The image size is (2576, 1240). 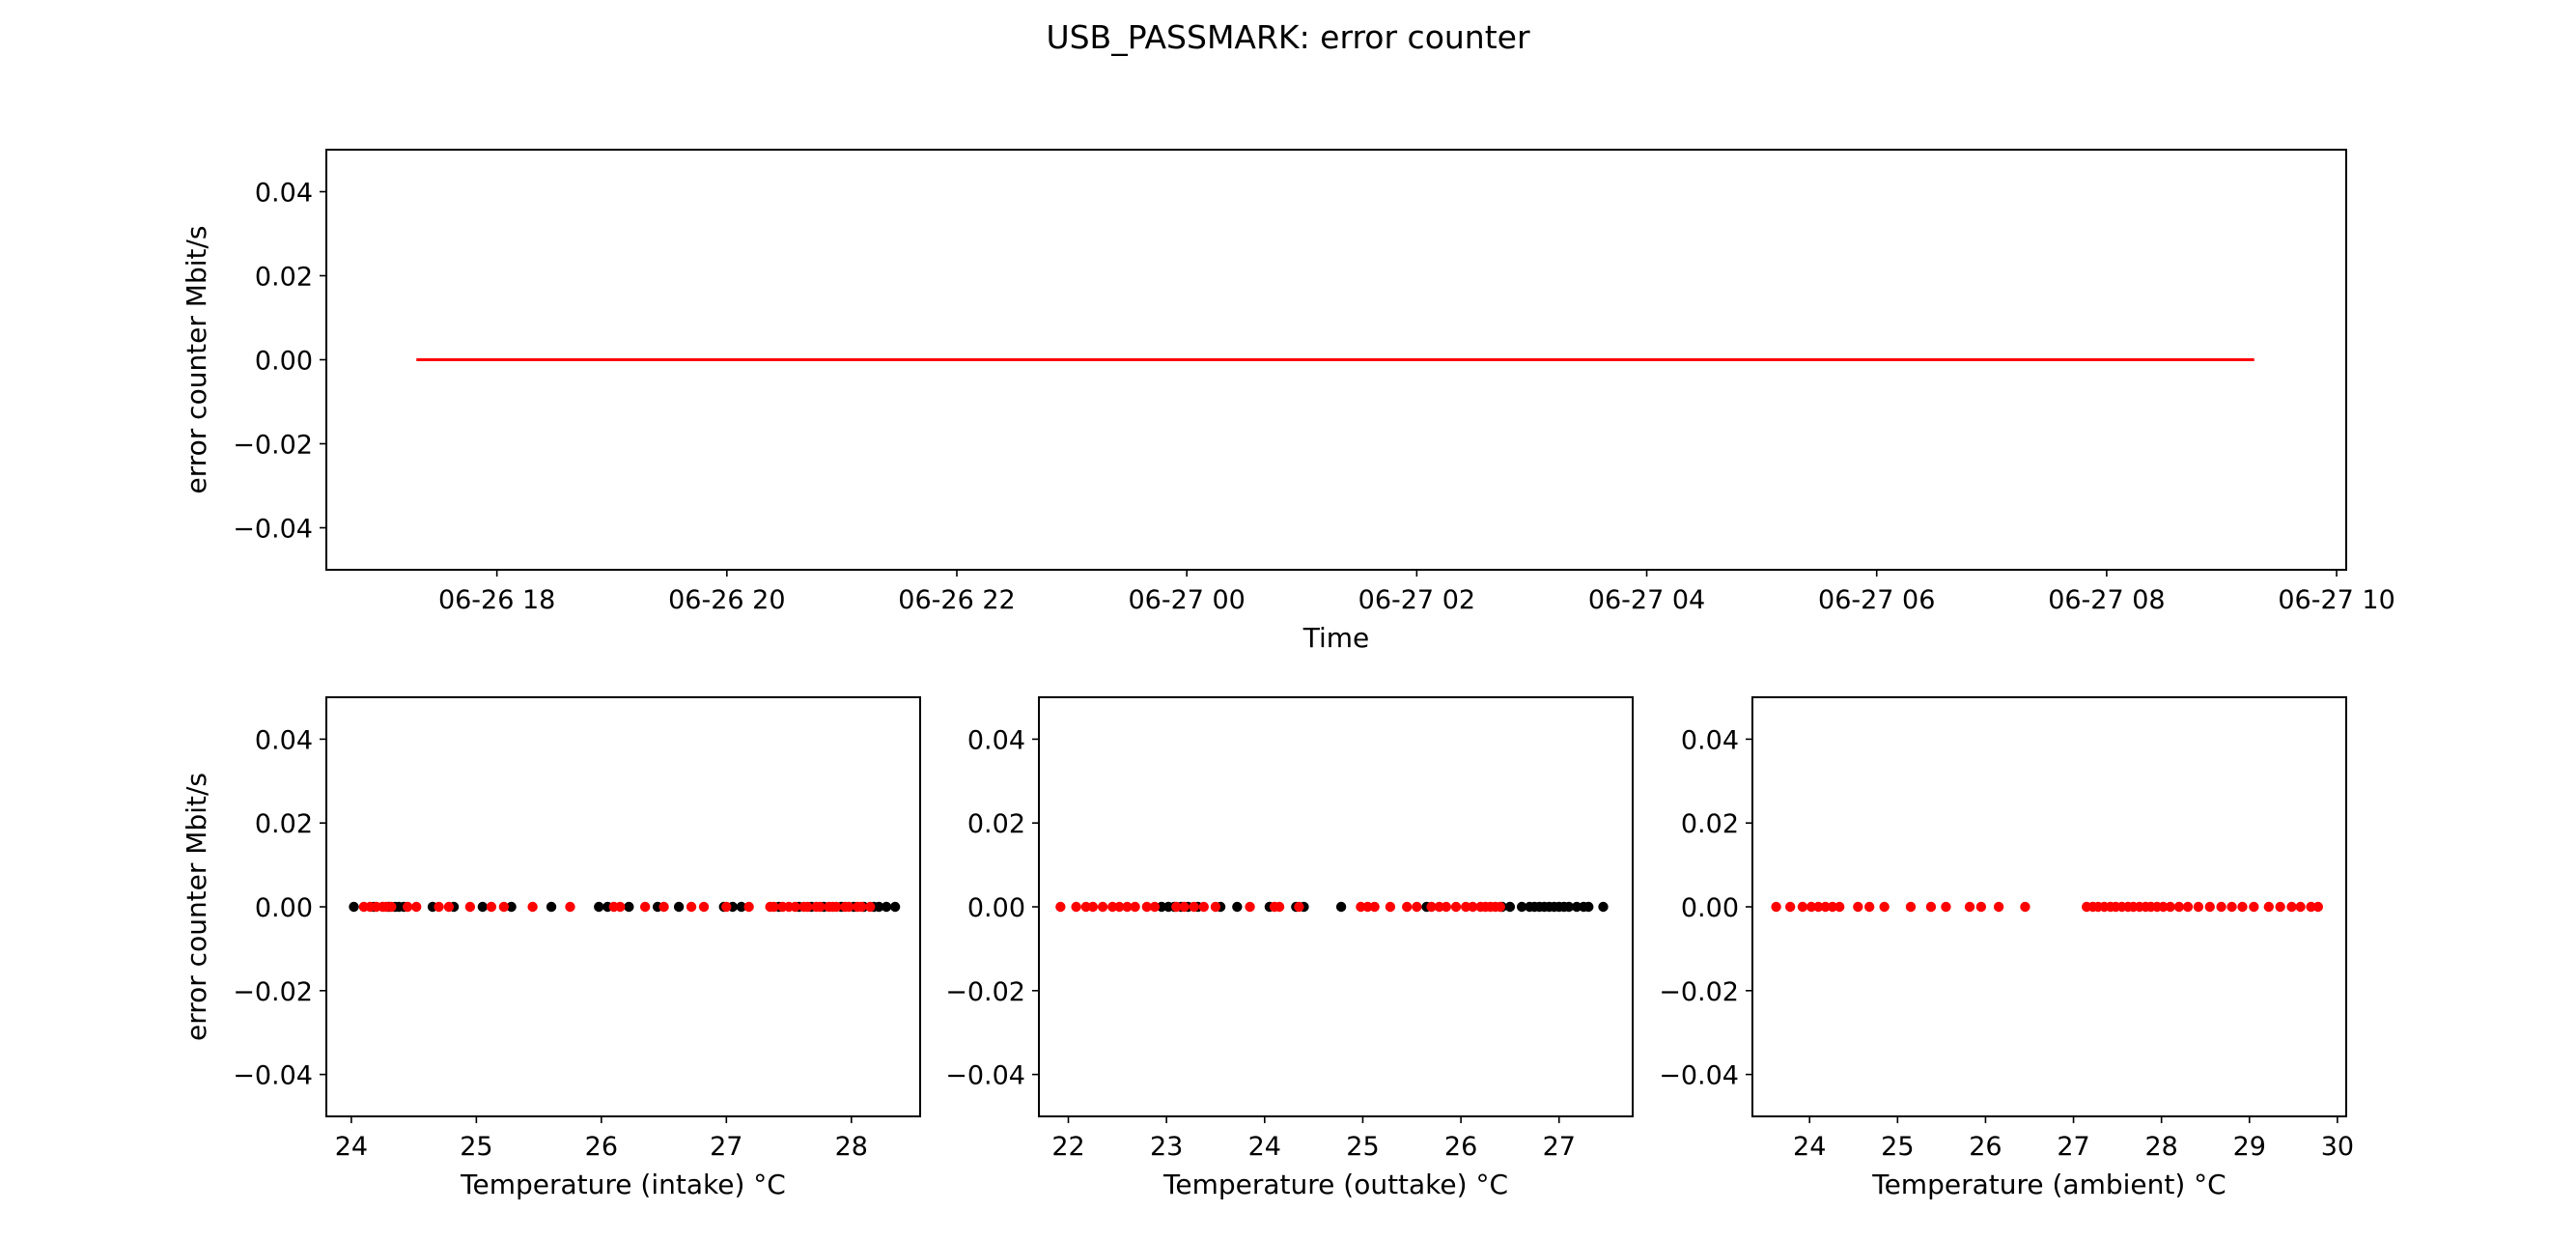 I want to click on x-tick-label: 06-26 20, so click(x=727, y=600).